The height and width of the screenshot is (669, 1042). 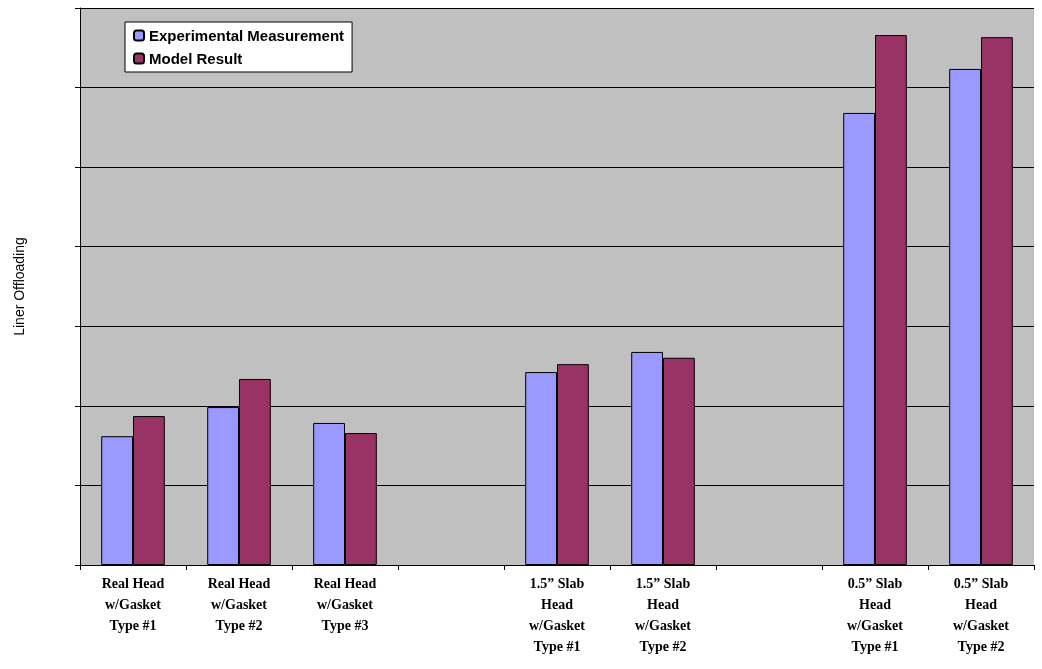 What do you see at coordinates (247, 35) in the screenshot?
I see `legend-label: Experimental Measurement` at bounding box center [247, 35].